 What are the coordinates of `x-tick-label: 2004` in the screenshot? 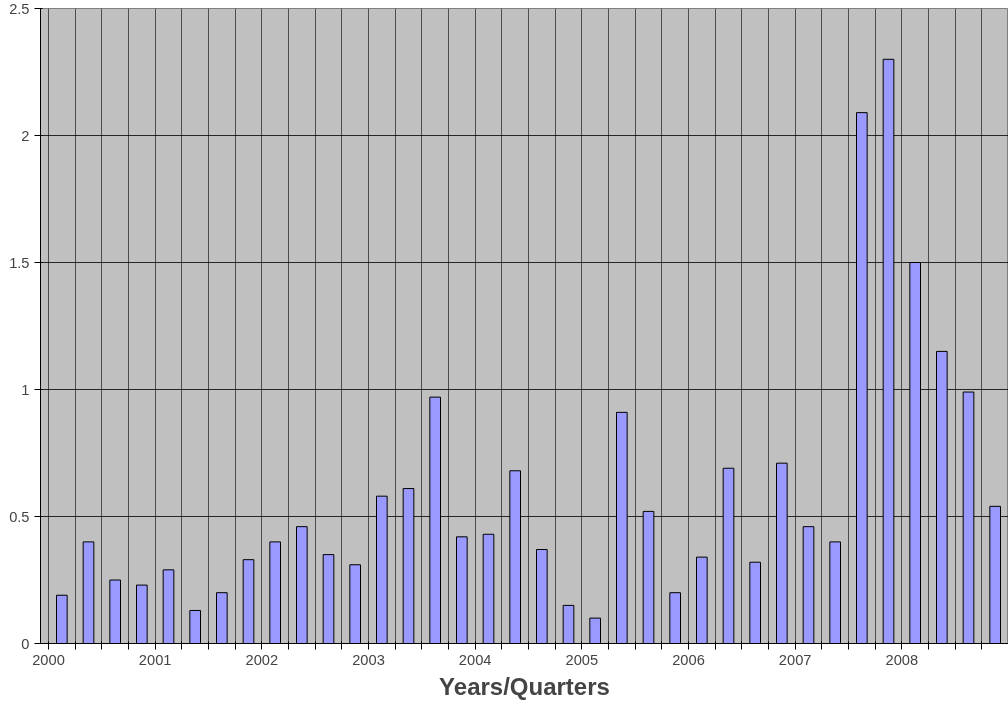 It's located at (475, 659).